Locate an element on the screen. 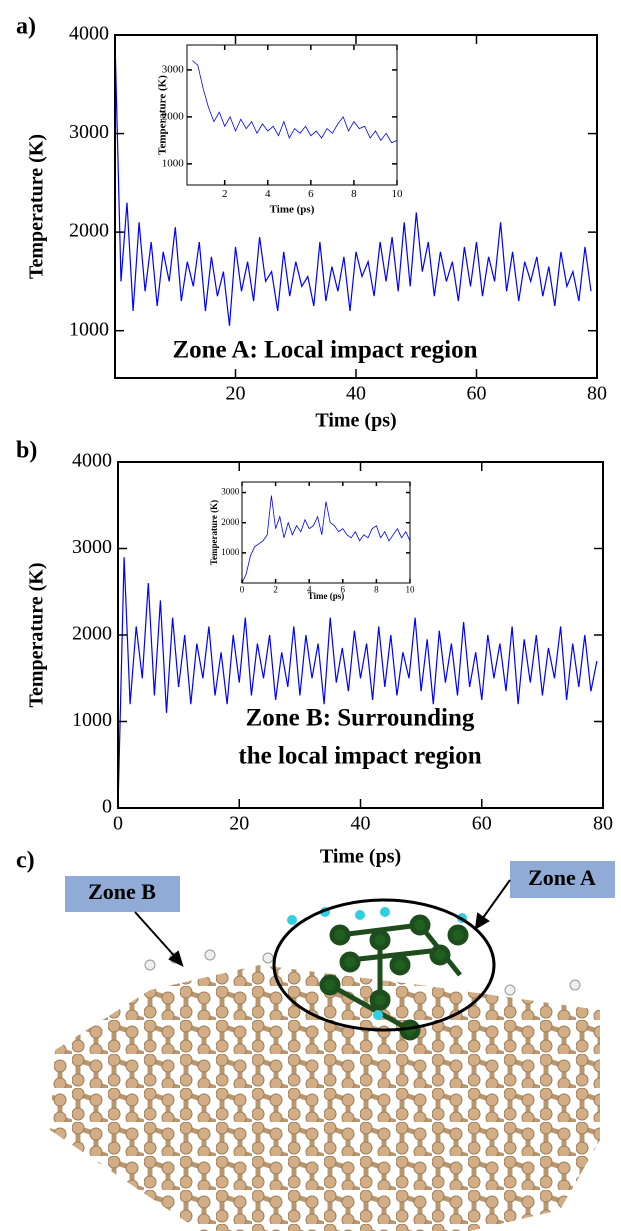 The width and height of the screenshot is (621, 1231). zone-a-outline is located at coordinates (384, 965).